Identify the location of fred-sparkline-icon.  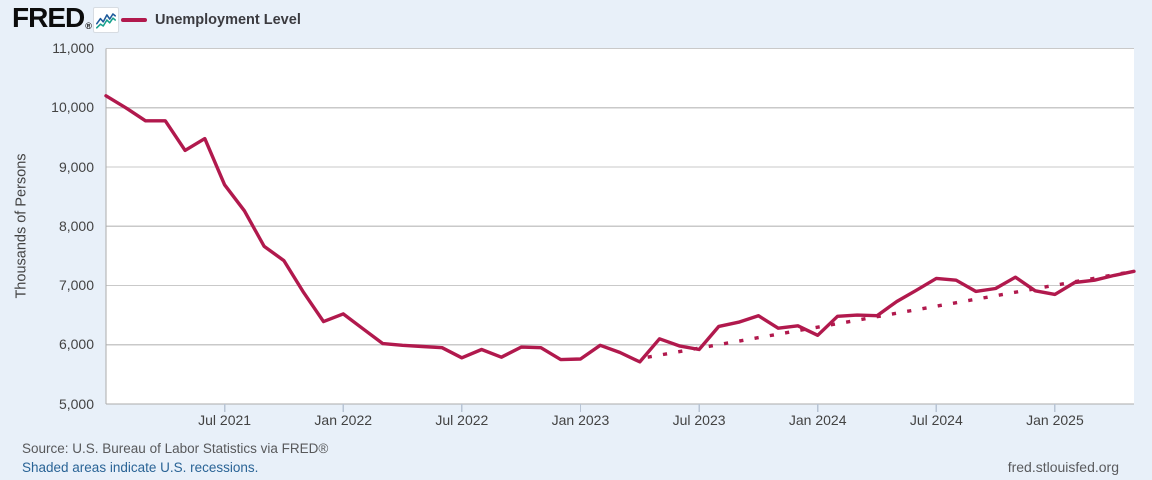
(106, 20).